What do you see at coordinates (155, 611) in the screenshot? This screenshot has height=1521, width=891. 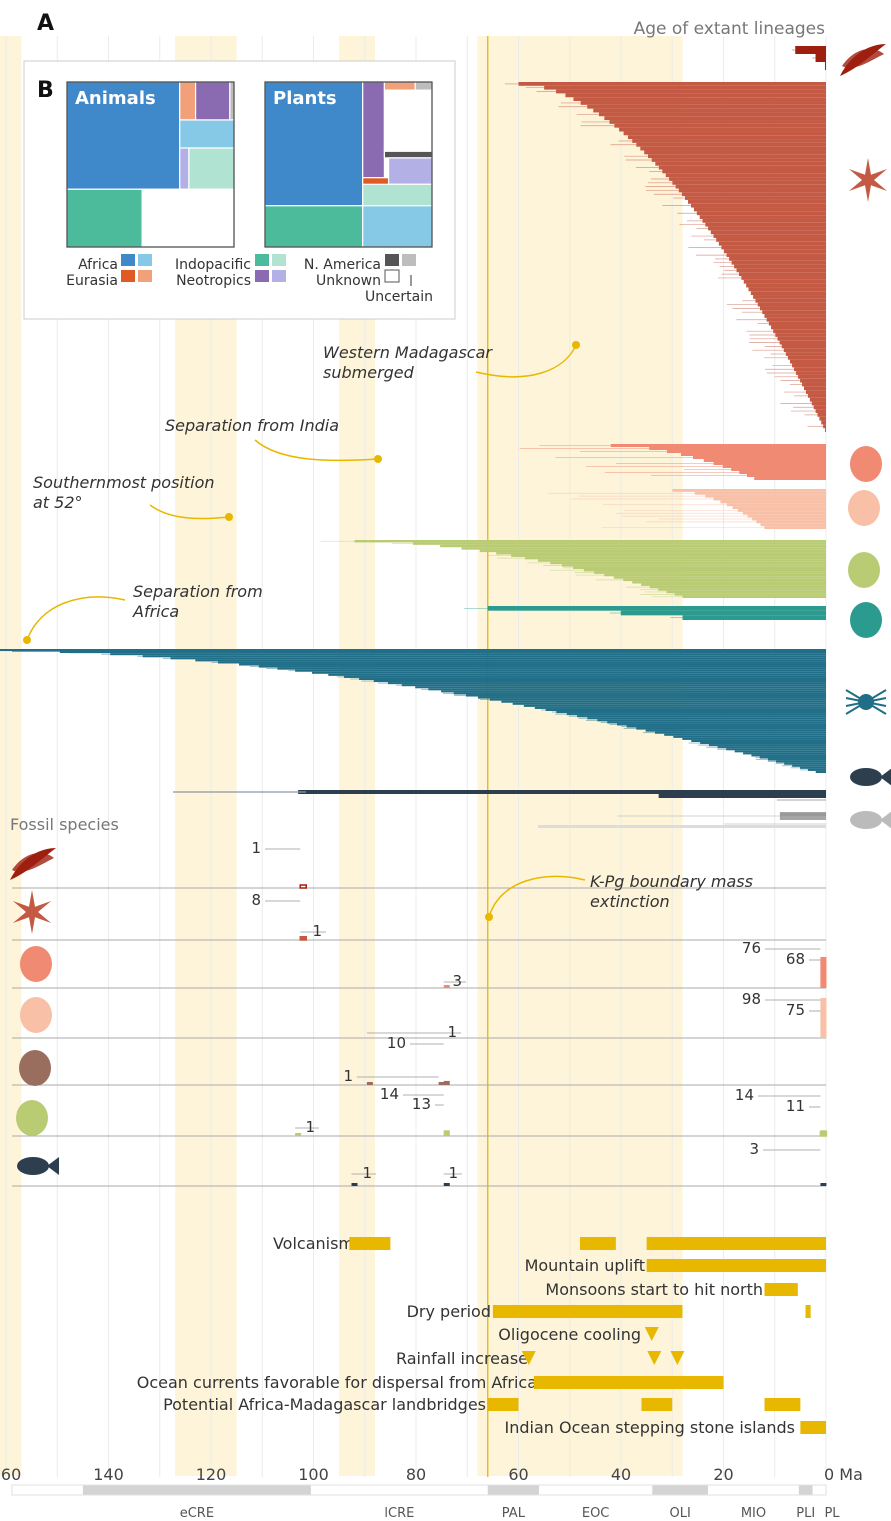 I see `annotation-text: Africa` at bounding box center [155, 611].